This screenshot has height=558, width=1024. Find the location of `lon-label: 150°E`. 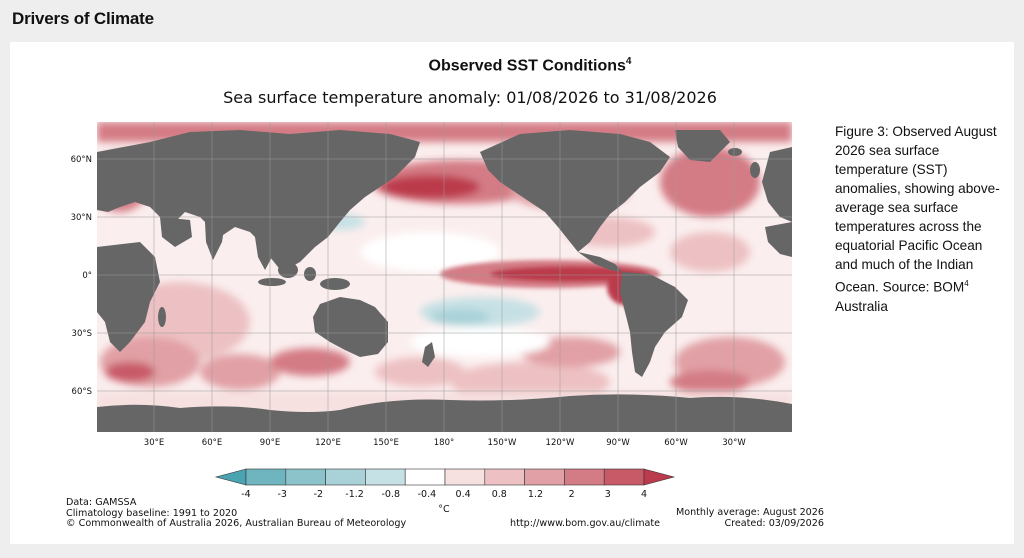

lon-label: 150°E is located at coordinates (386, 443).